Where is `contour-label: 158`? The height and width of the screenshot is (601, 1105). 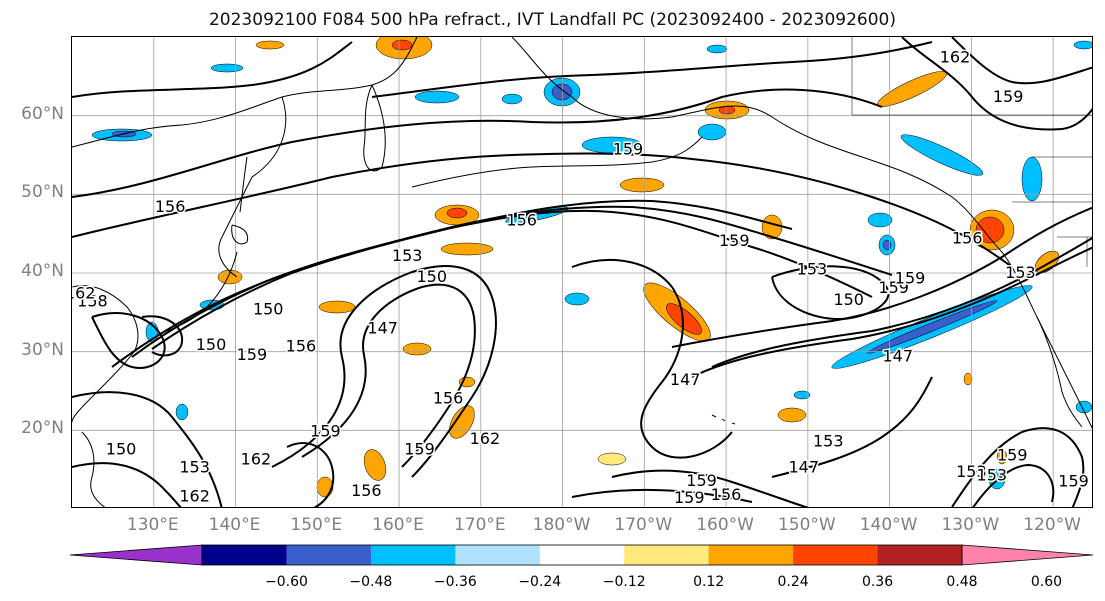
contour-label: 158 is located at coordinates (92, 301).